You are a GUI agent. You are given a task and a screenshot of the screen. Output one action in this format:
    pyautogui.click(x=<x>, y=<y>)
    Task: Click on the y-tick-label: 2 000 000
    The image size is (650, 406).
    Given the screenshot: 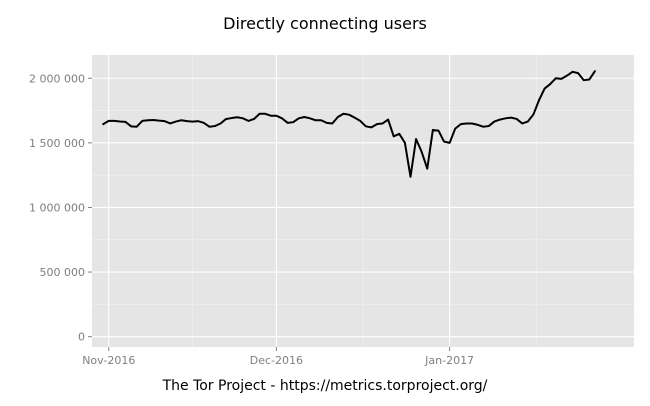 What is the action you would take?
    pyautogui.click(x=57, y=78)
    